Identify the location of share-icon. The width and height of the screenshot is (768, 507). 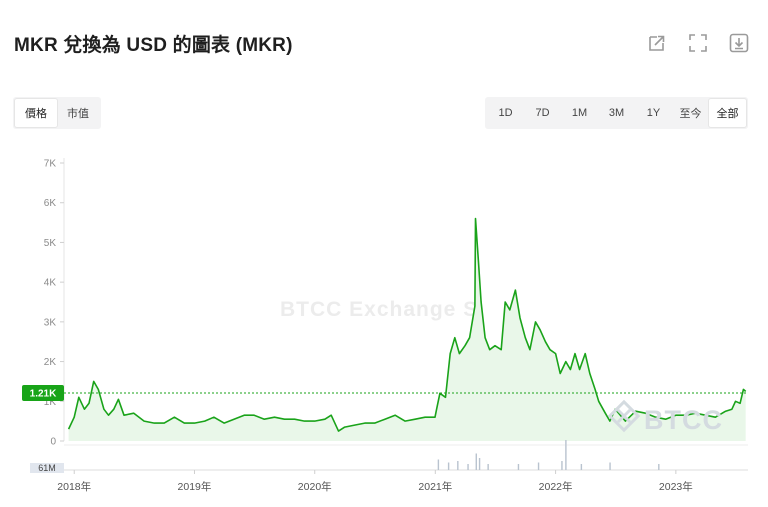
(657, 43).